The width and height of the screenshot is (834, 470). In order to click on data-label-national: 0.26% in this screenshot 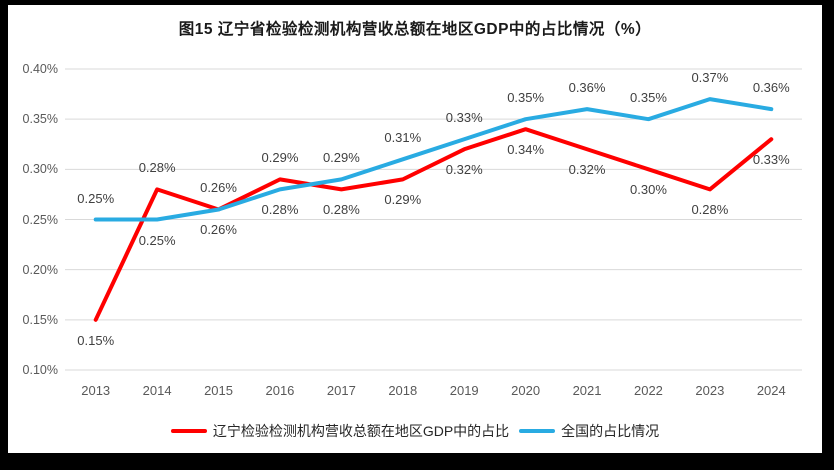, I will do `click(218, 230)`.